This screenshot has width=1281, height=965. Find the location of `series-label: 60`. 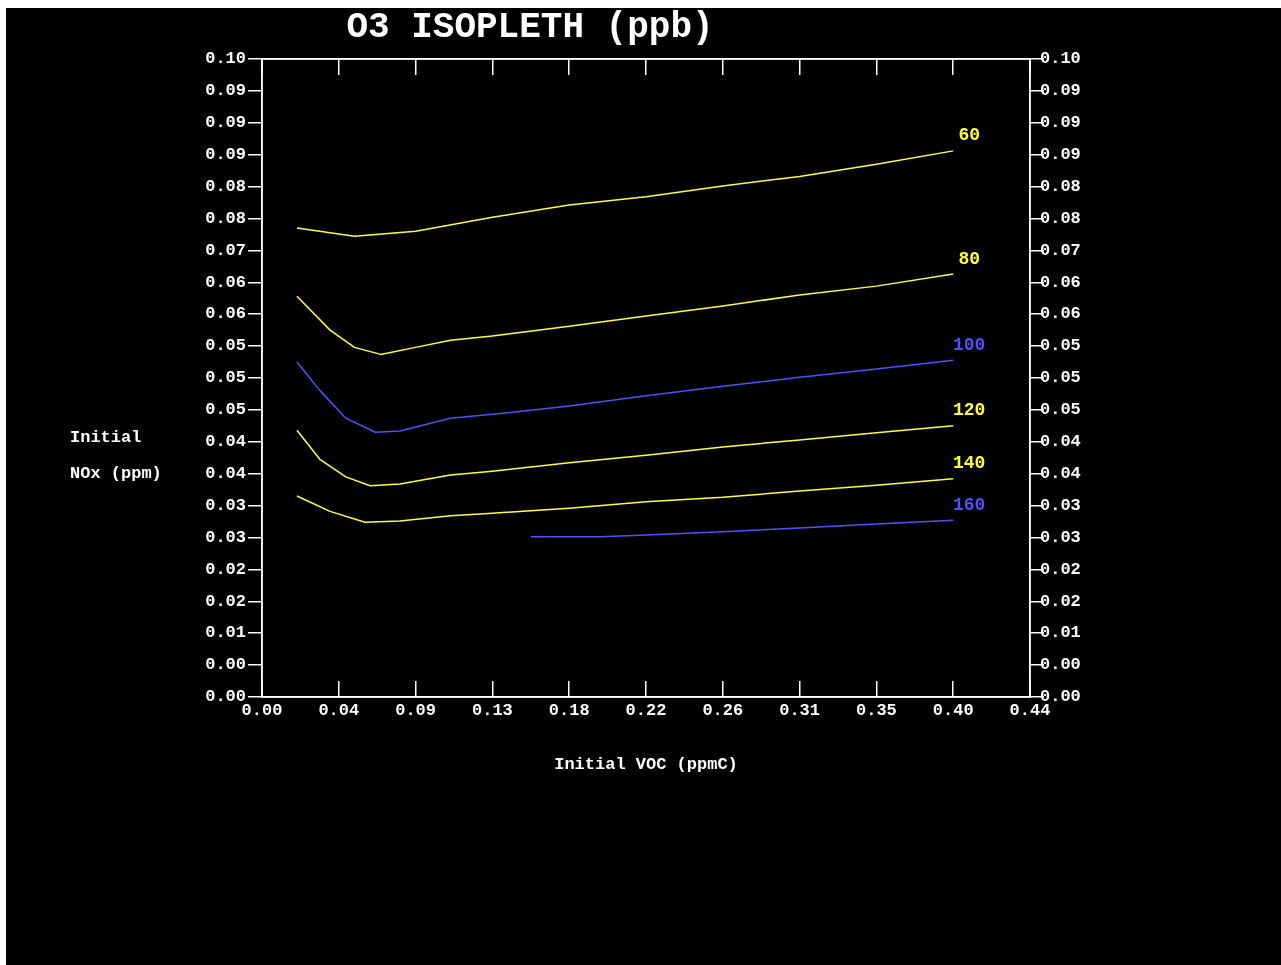

series-label: 60 is located at coordinates (969, 135).